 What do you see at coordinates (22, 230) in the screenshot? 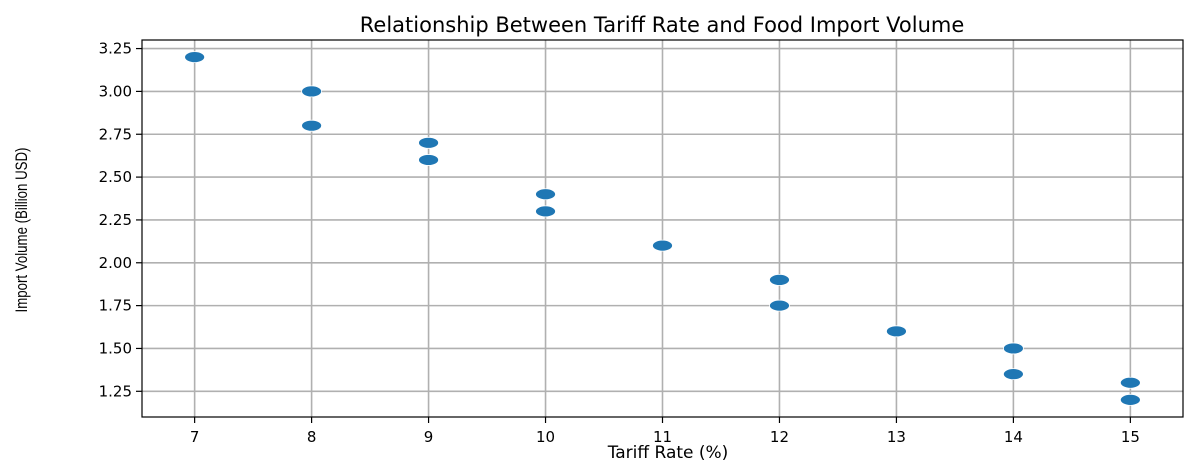
I see `y-axis-label: Import Volume (Billion USD)` at bounding box center [22, 230].